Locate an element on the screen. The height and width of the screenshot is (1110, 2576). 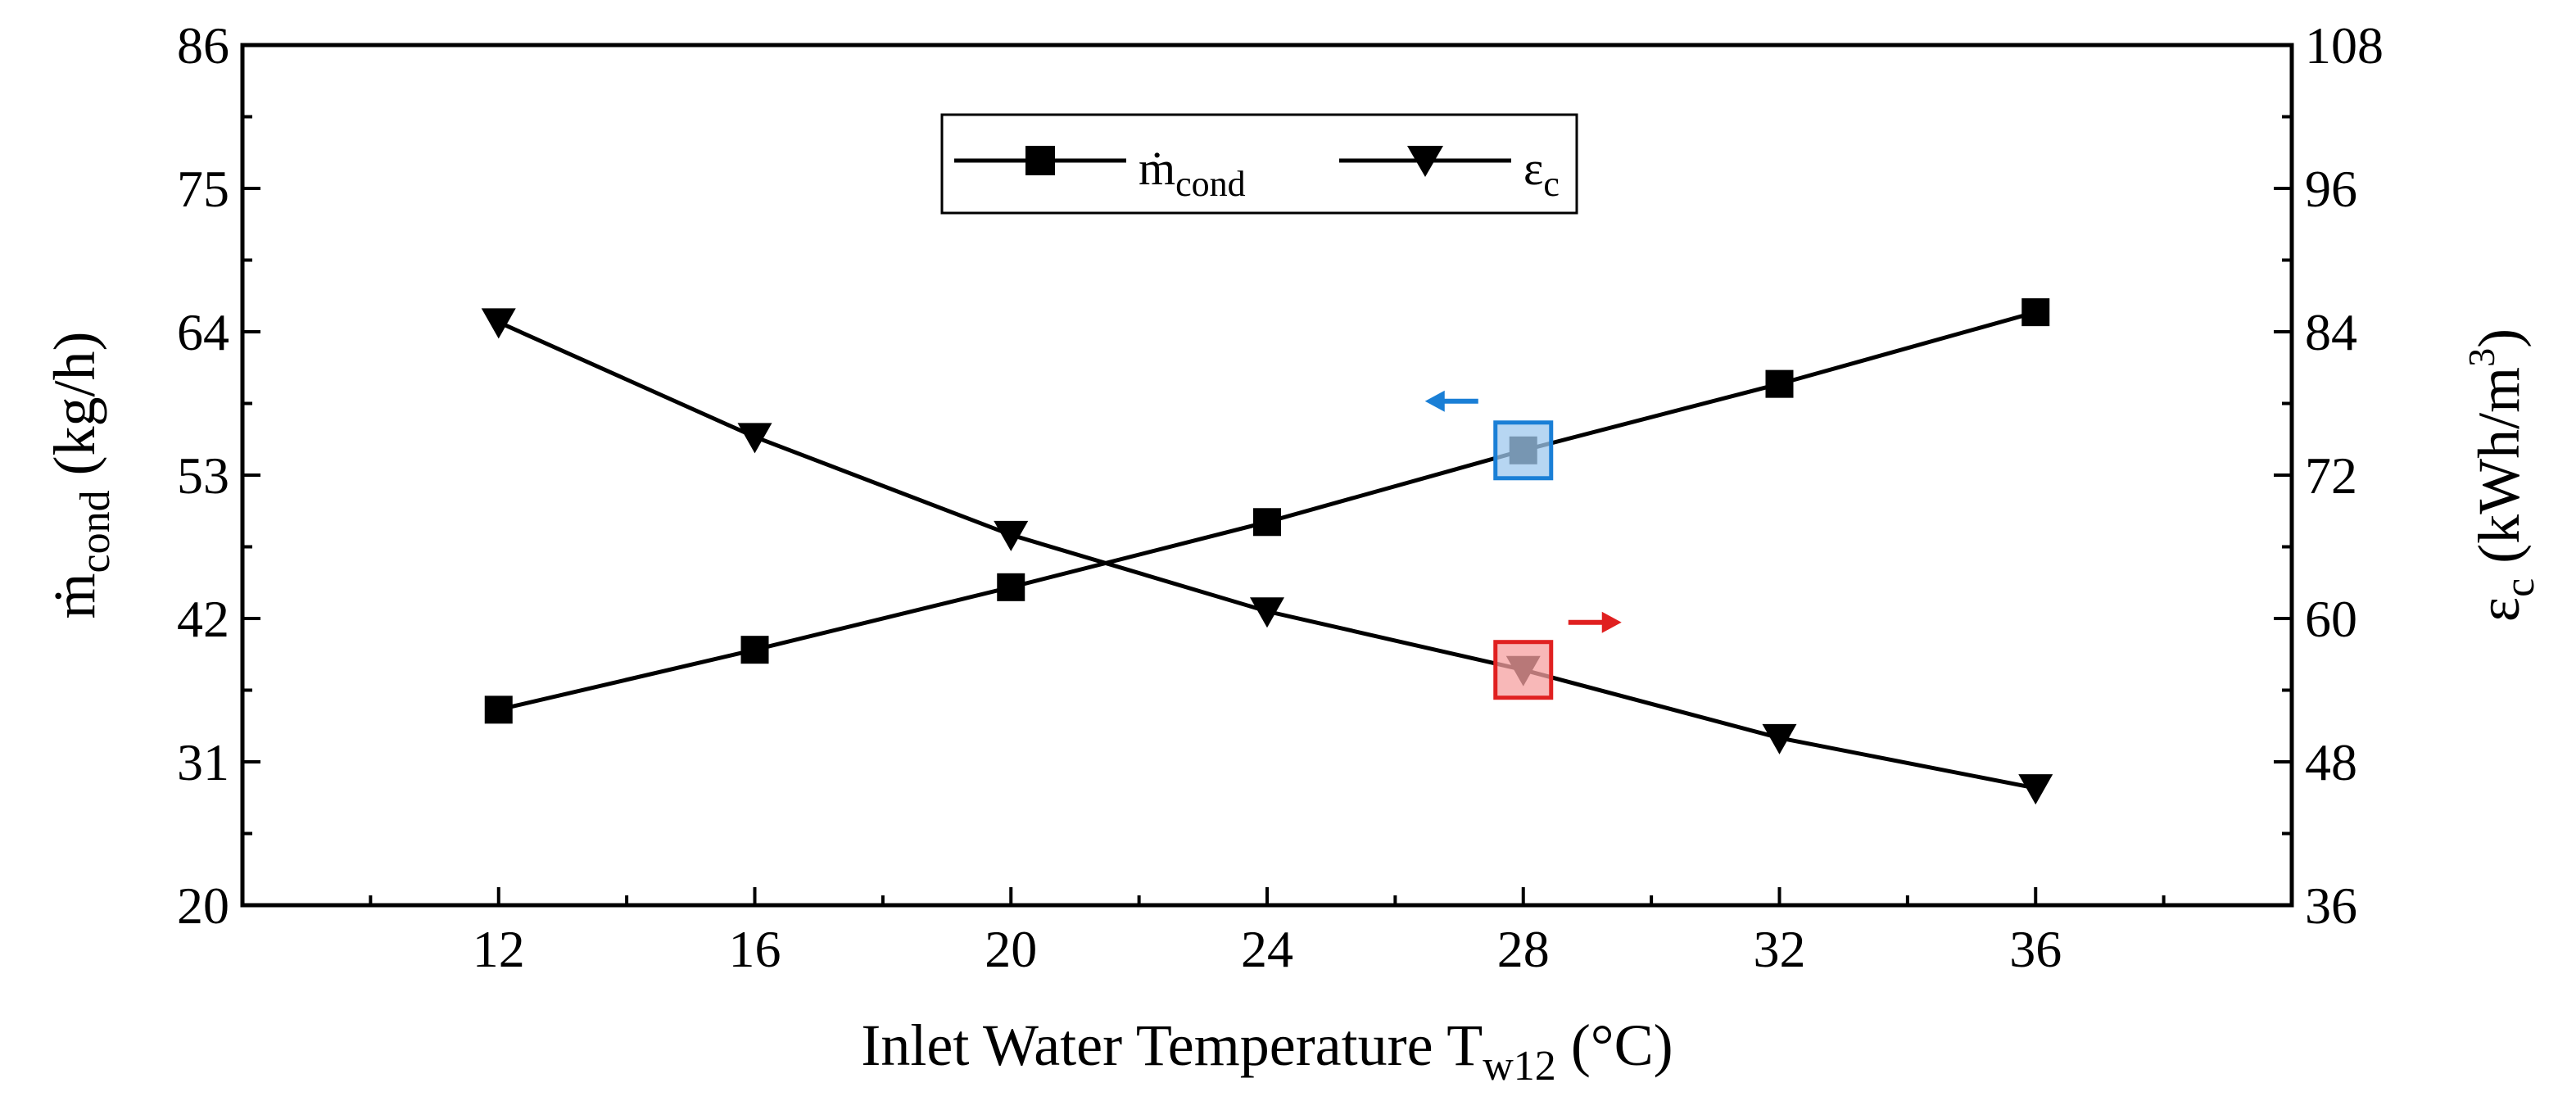
x-tick-label: 12 is located at coordinates (499, 949).